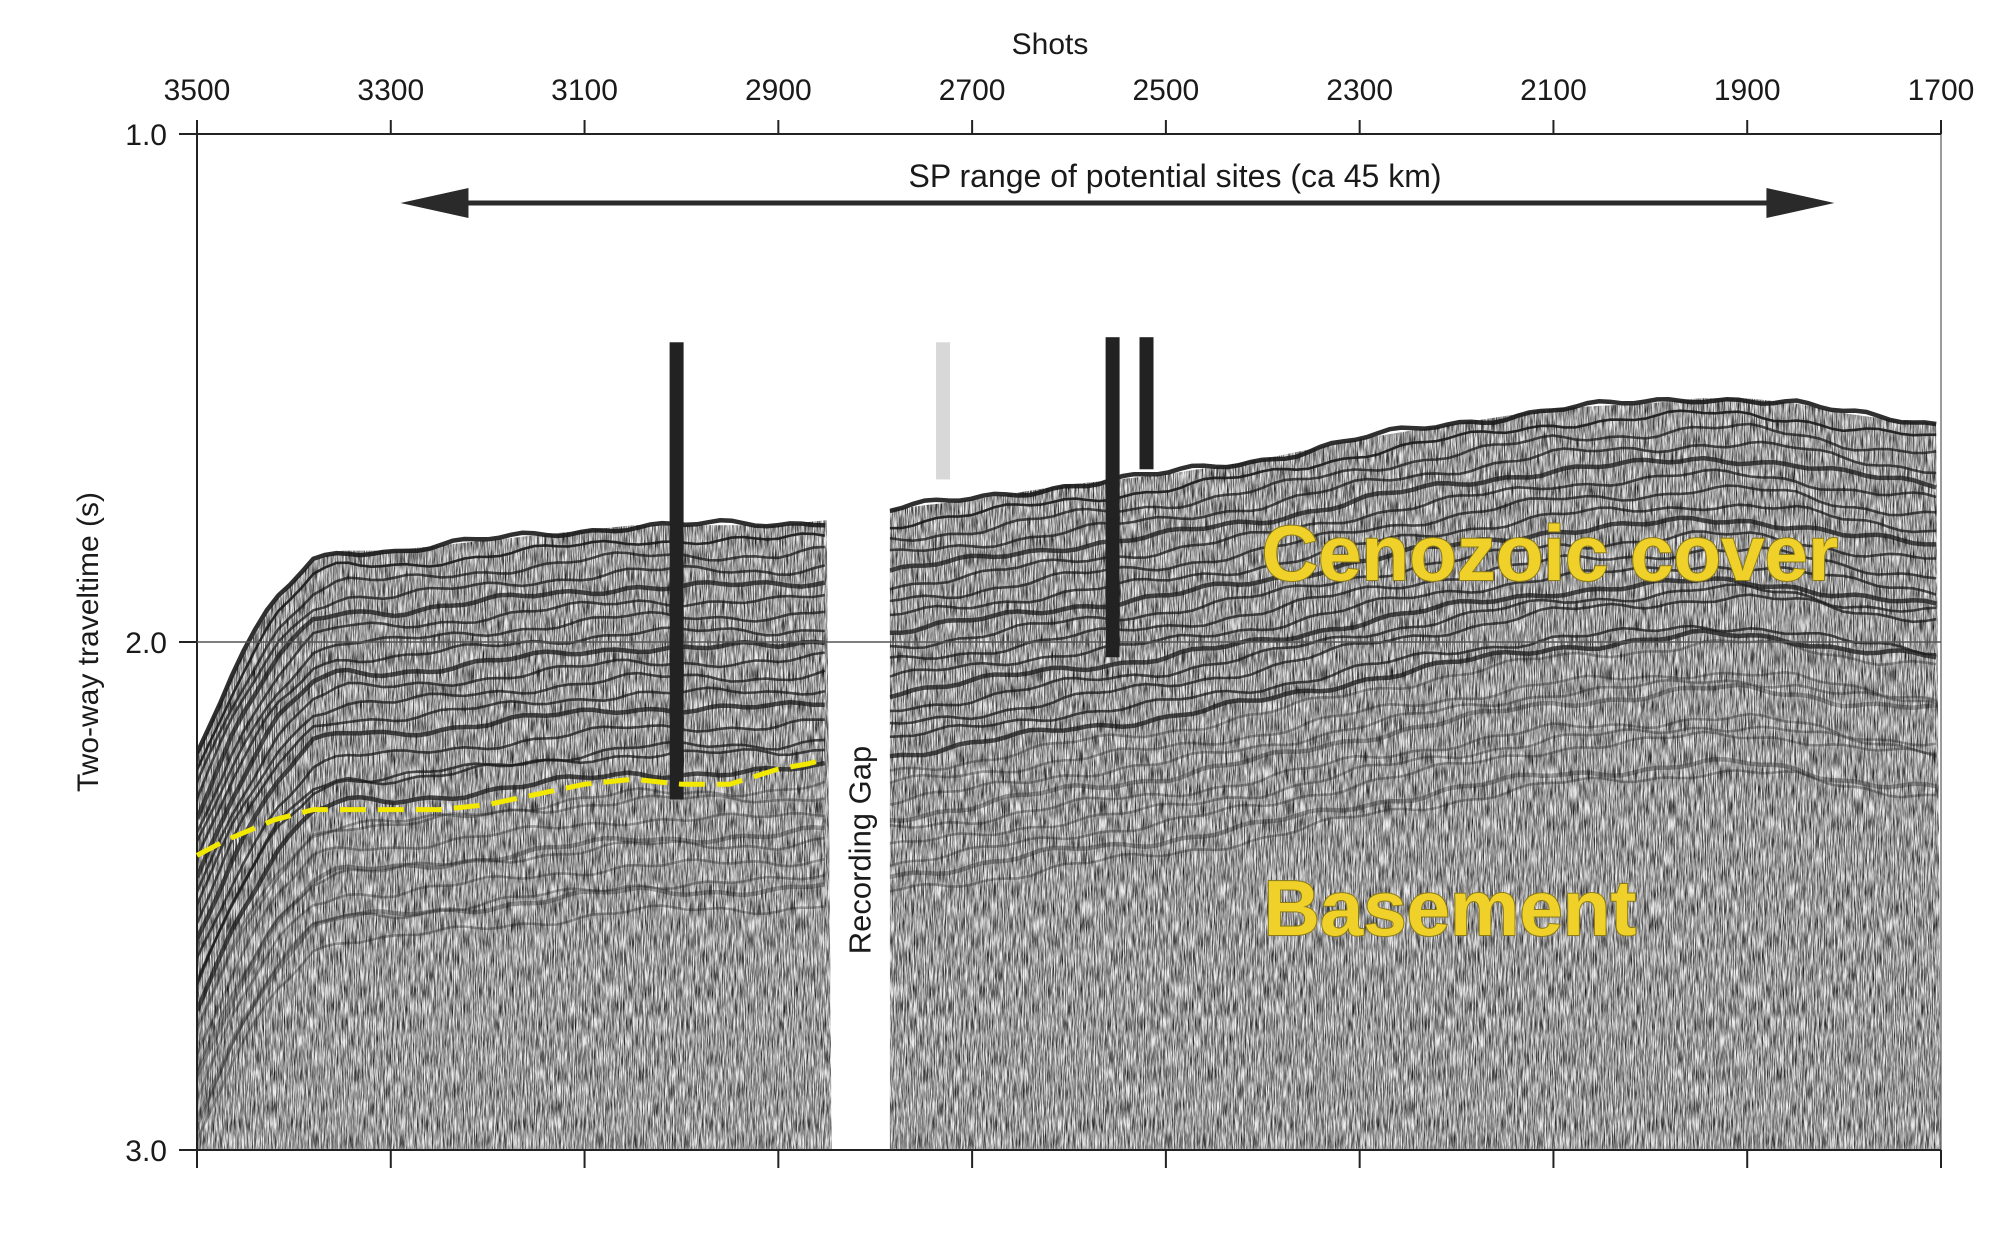  What do you see at coordinates (860, 850) in the screenshot?
I see `recording-gap-label: Recording Gap` at bounding box center [860, 850].